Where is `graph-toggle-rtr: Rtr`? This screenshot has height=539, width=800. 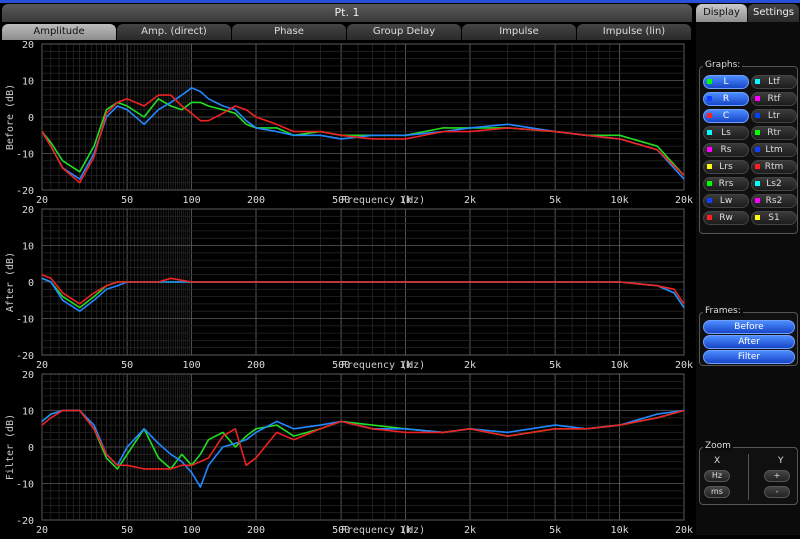 graph-toggle-rtr: Rtr is located at coordinates (774, 133).